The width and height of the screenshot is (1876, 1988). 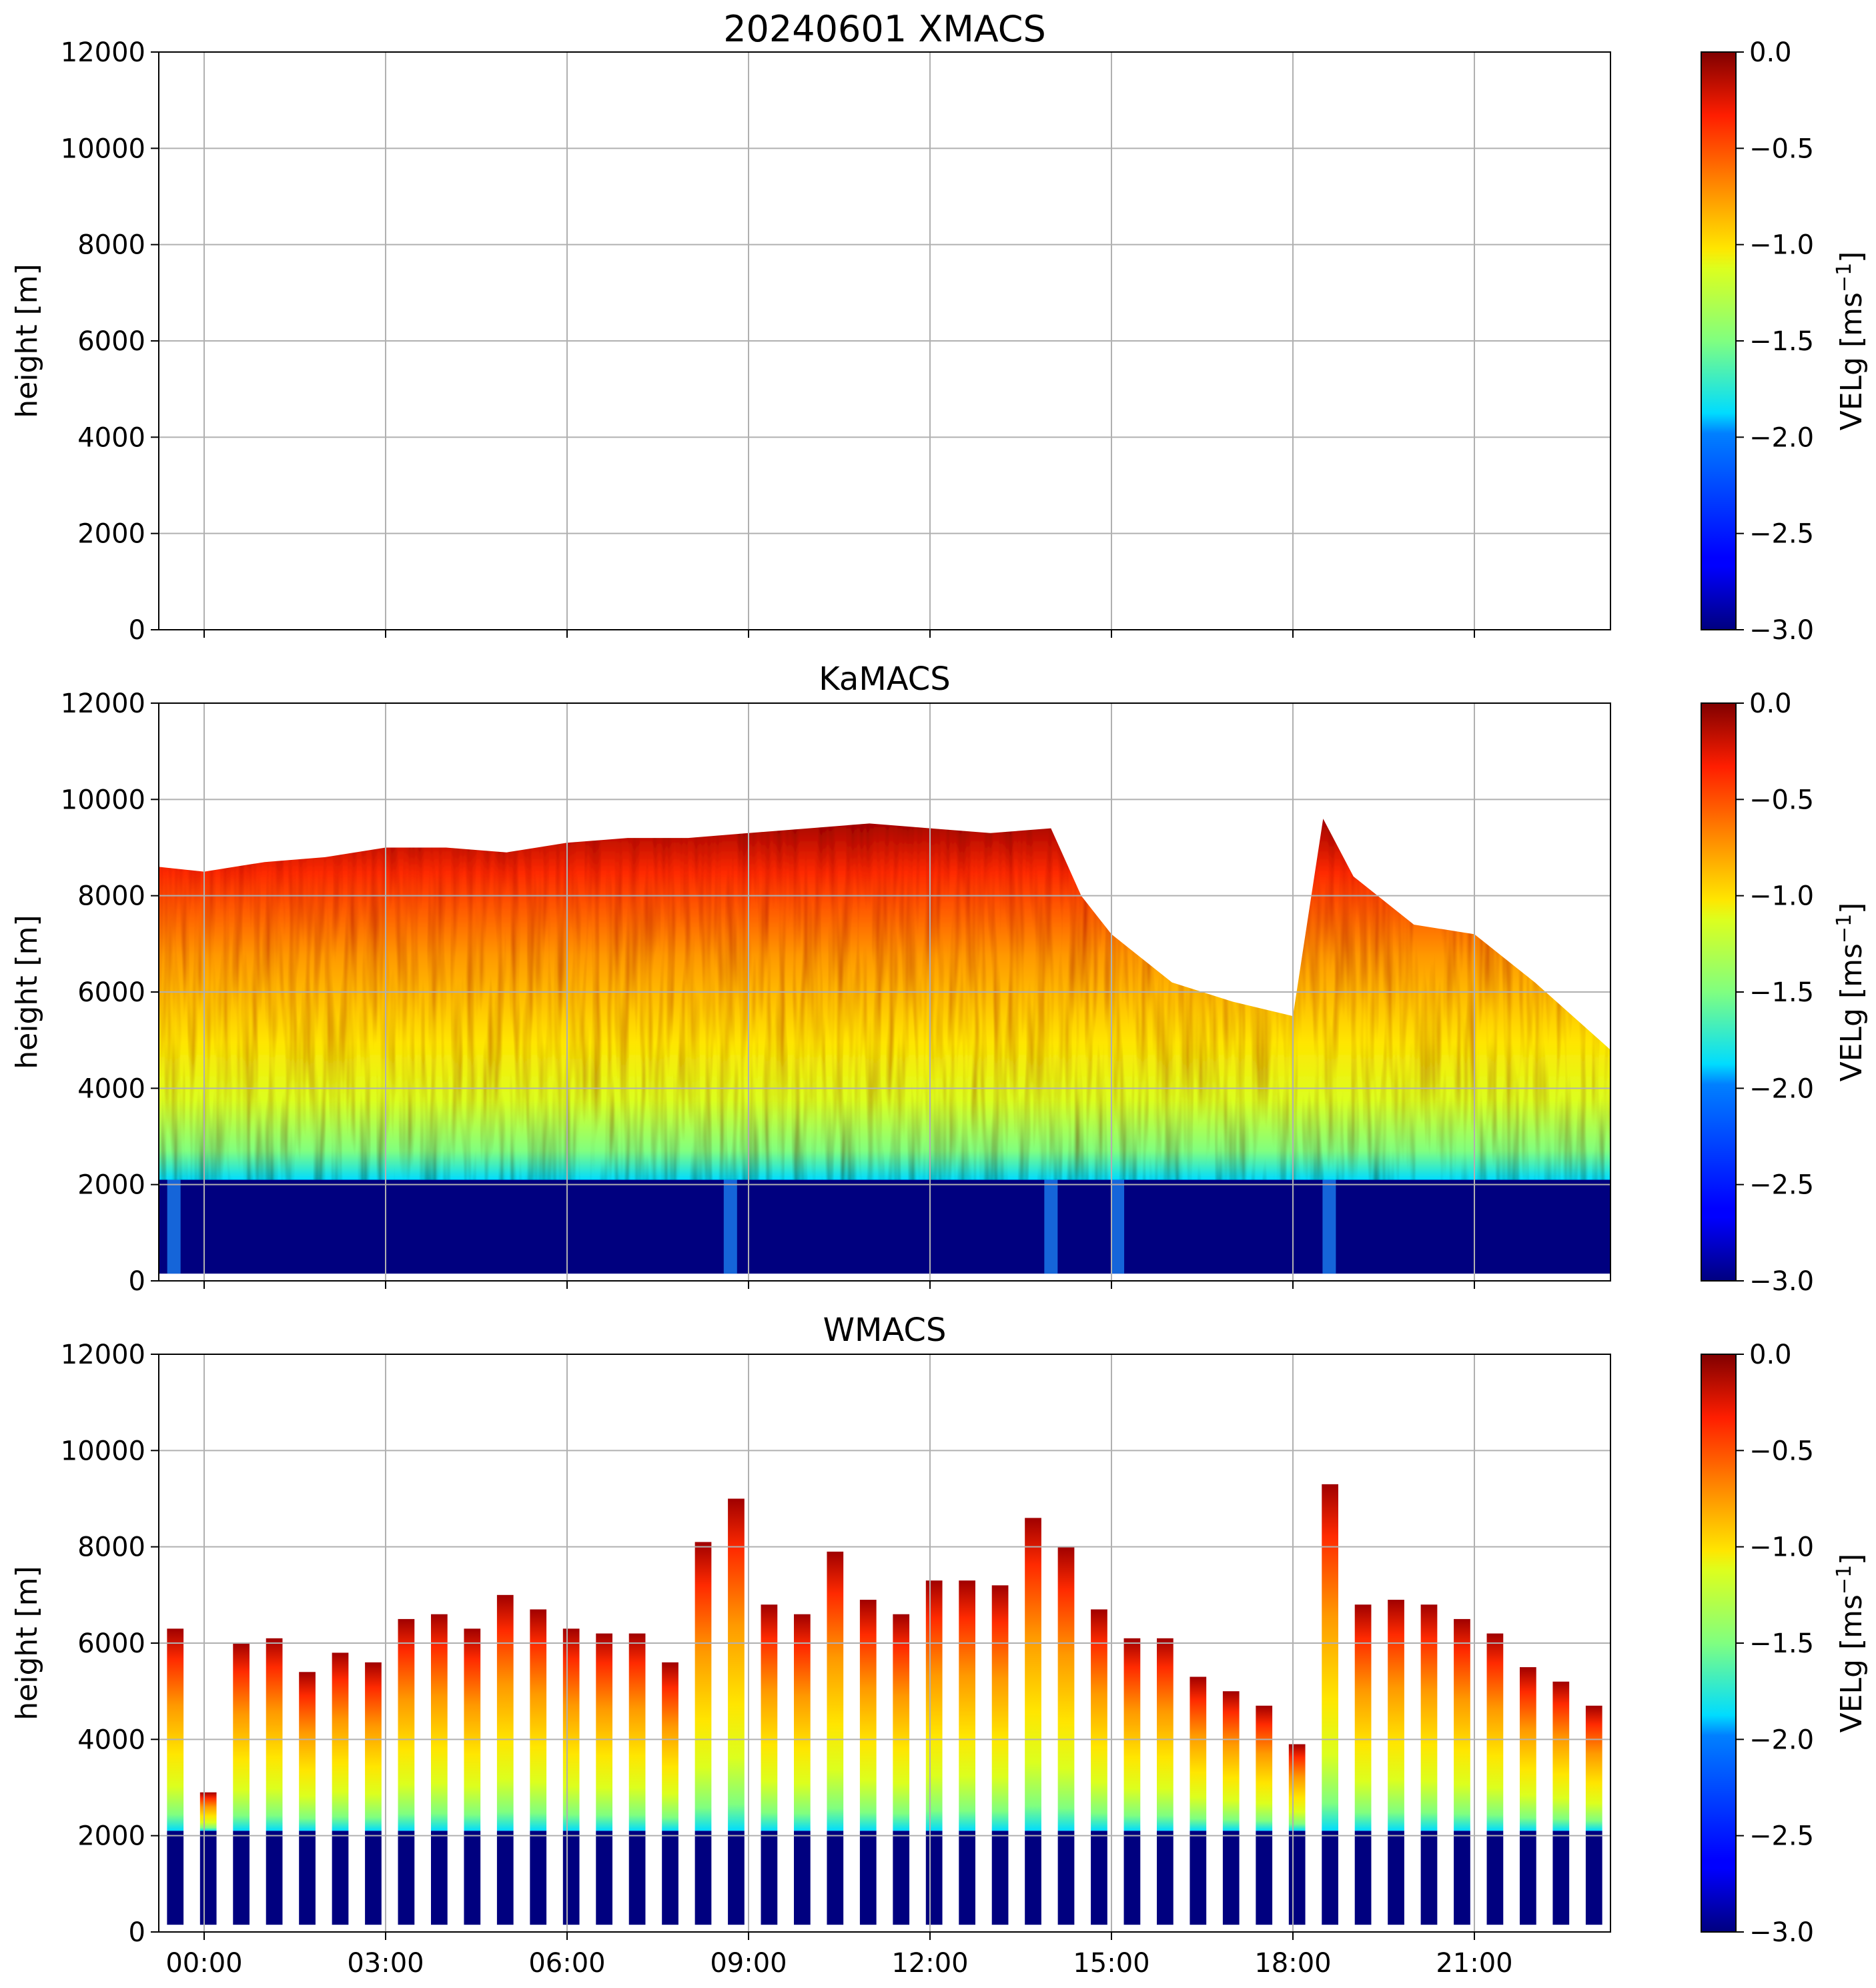 I want to click on kamacs-ytick-label: 8000, so click(x=111, y=896).